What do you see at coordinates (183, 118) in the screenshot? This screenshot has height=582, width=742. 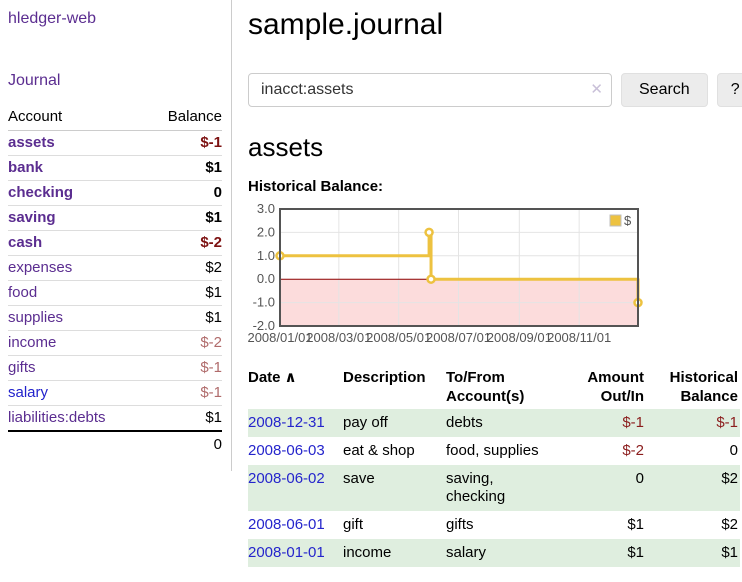 I see `accounts-header-balance: Balance` at bounding box center [183, 118].